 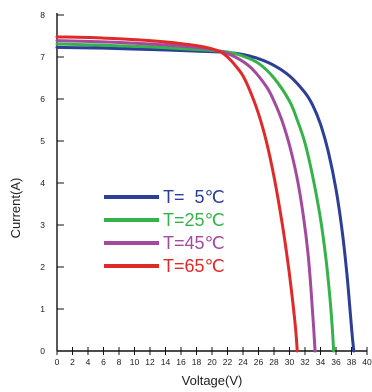 What do you see at coordinates (42, 183) in the screenshot?
I see `y-tick-label: 4` at bounding box center [42, 183].